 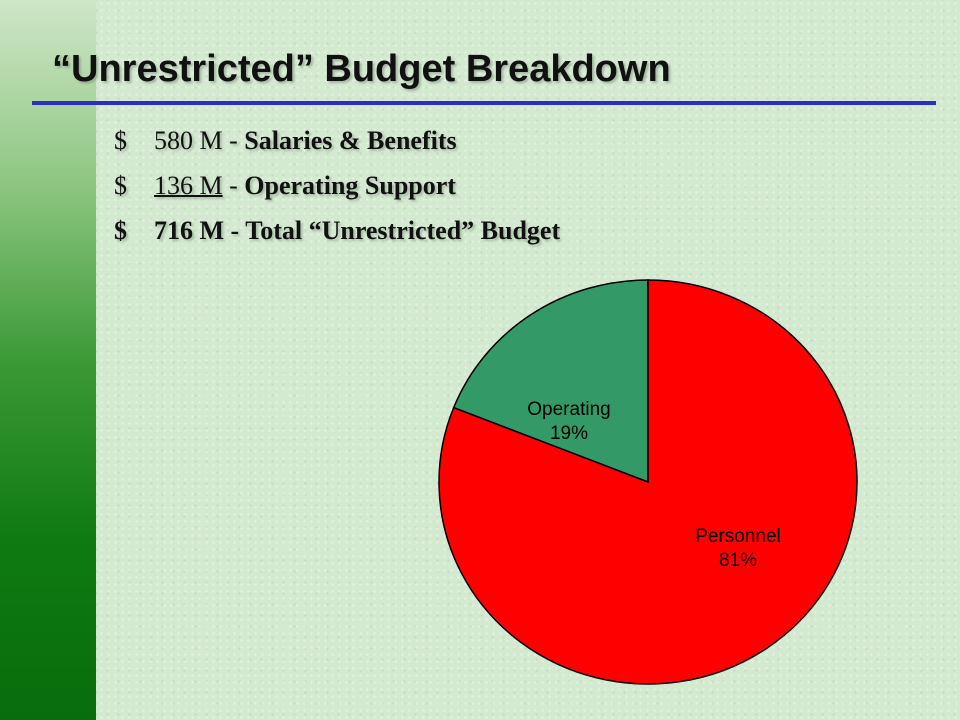 I want to click on slice-label-personnel: Personnel, so click(x=738, y=536).